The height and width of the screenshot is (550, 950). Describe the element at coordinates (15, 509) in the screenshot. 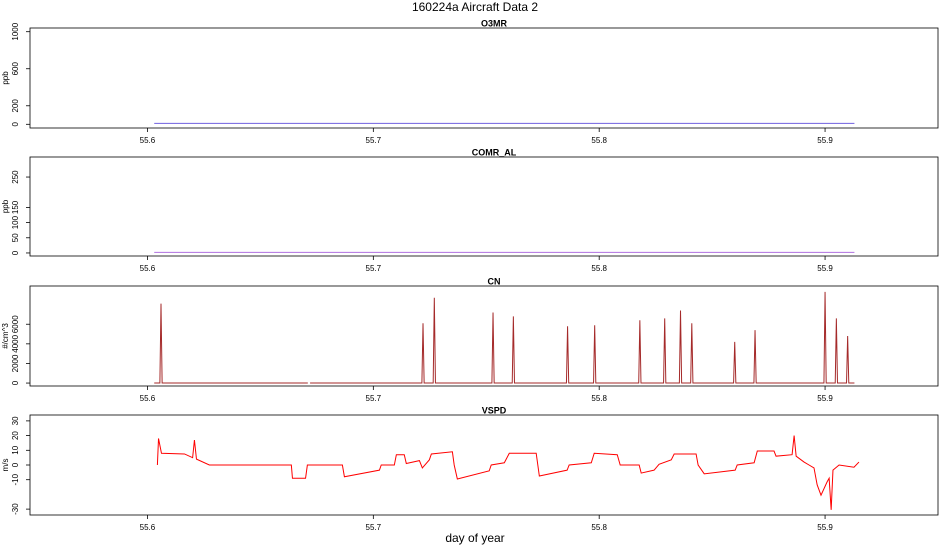

I see `y-tick-label: -30` at that location.